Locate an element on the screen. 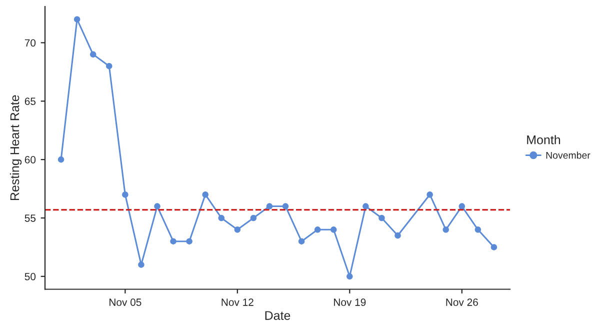 Image resolution: width=600 pixels, height=325 pixels. y-tick-label: 60 is located at coordinates (30, 160).